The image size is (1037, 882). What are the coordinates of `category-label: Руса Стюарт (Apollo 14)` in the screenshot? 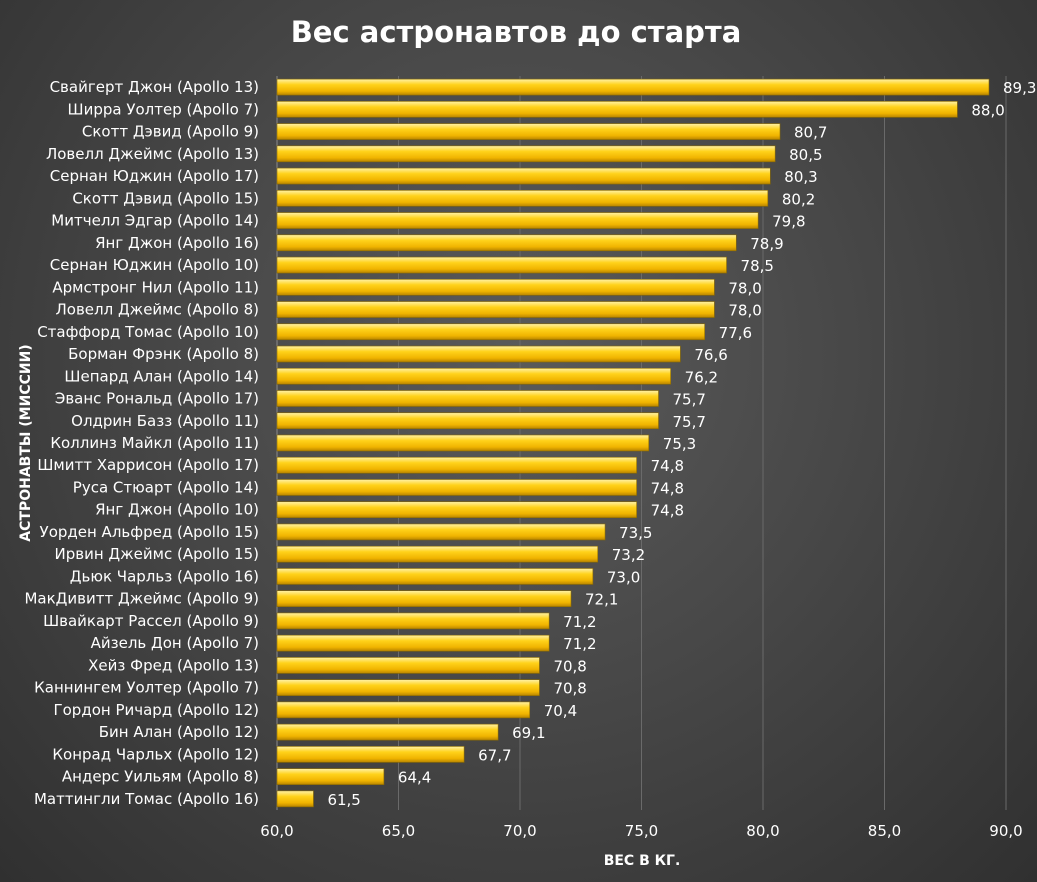 It's located at (166, 487).